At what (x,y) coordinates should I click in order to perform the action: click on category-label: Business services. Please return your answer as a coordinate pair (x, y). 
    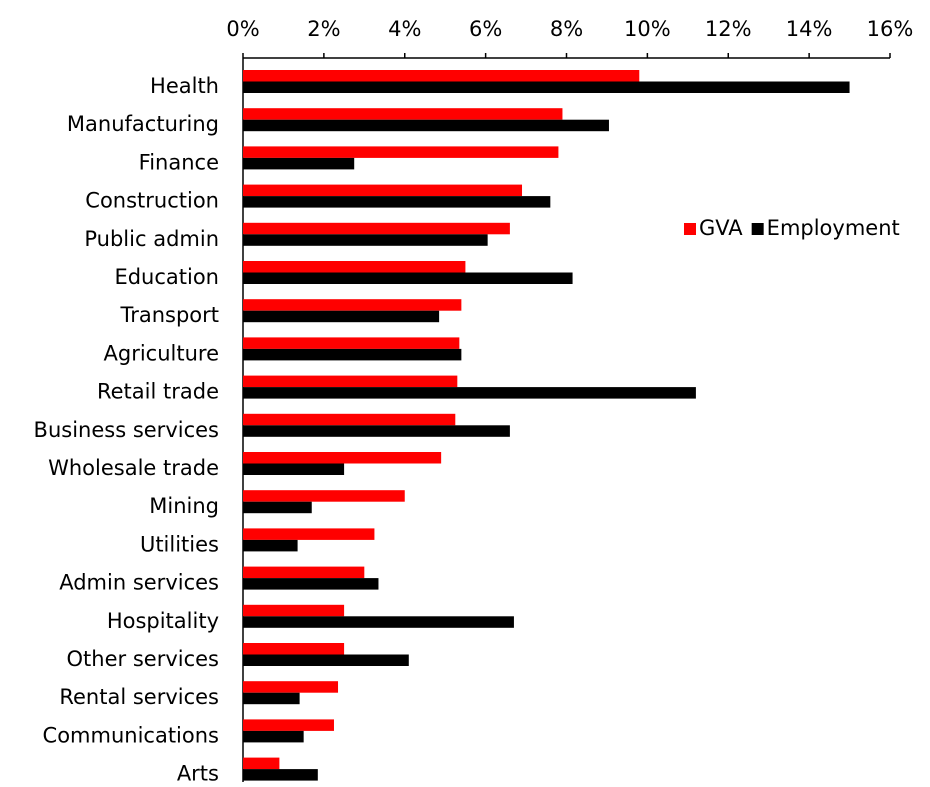
    Looking at the image, I should click on (126, 430).